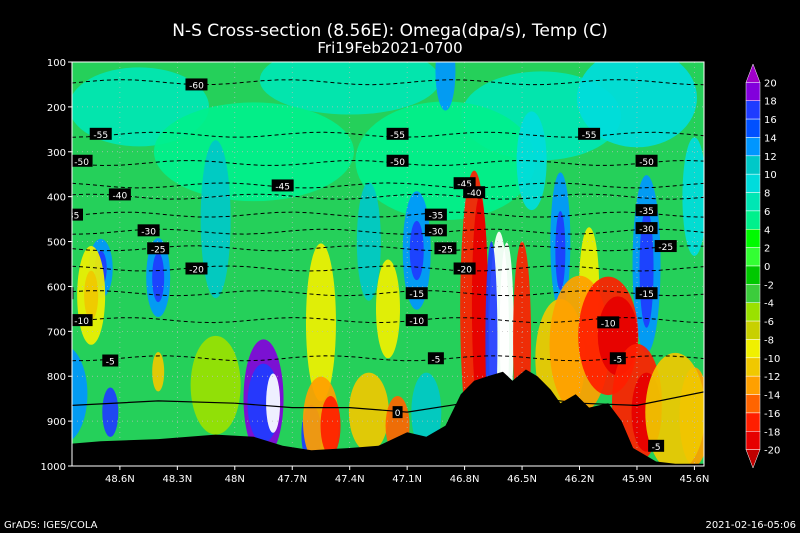  What do you see at coordinates (769, 322) in the screenshot?
I see `colorbar-label: -6` at bounding box center [769, 322].